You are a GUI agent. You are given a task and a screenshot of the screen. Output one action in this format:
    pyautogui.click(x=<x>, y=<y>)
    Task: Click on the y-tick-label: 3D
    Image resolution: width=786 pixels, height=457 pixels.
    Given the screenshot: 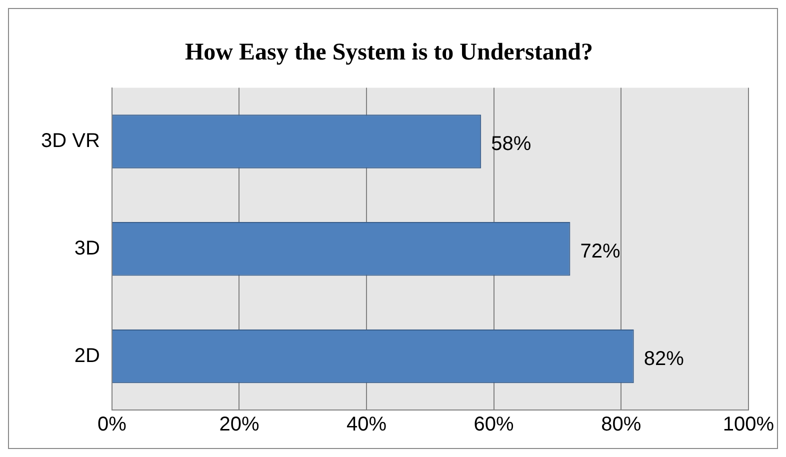 What is the action you would take?
    pyautogui.click(x=87, y=248)
    